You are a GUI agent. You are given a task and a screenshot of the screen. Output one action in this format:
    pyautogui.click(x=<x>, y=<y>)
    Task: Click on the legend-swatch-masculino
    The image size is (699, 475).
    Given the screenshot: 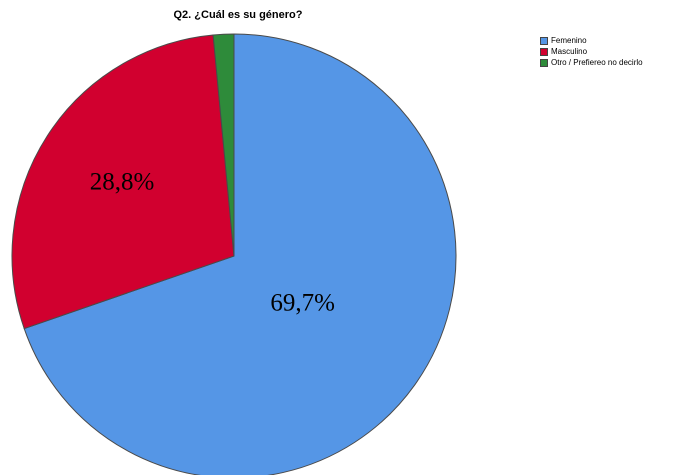 What is the action you would take?
    pyautogui.click(x=544, y=51)
    